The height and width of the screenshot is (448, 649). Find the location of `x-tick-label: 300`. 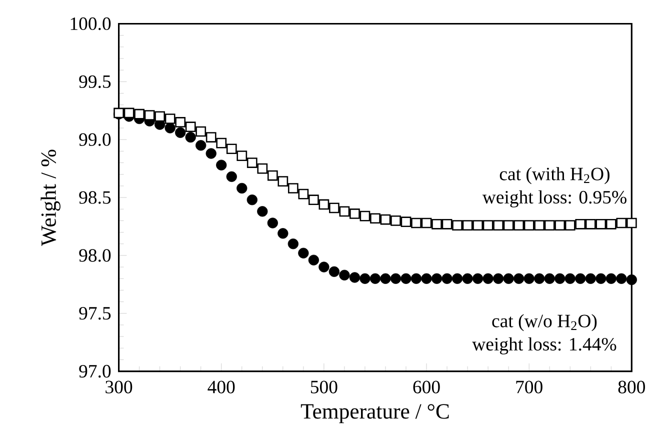

x-tick-label: 300 is located at coordinates (119, 387).